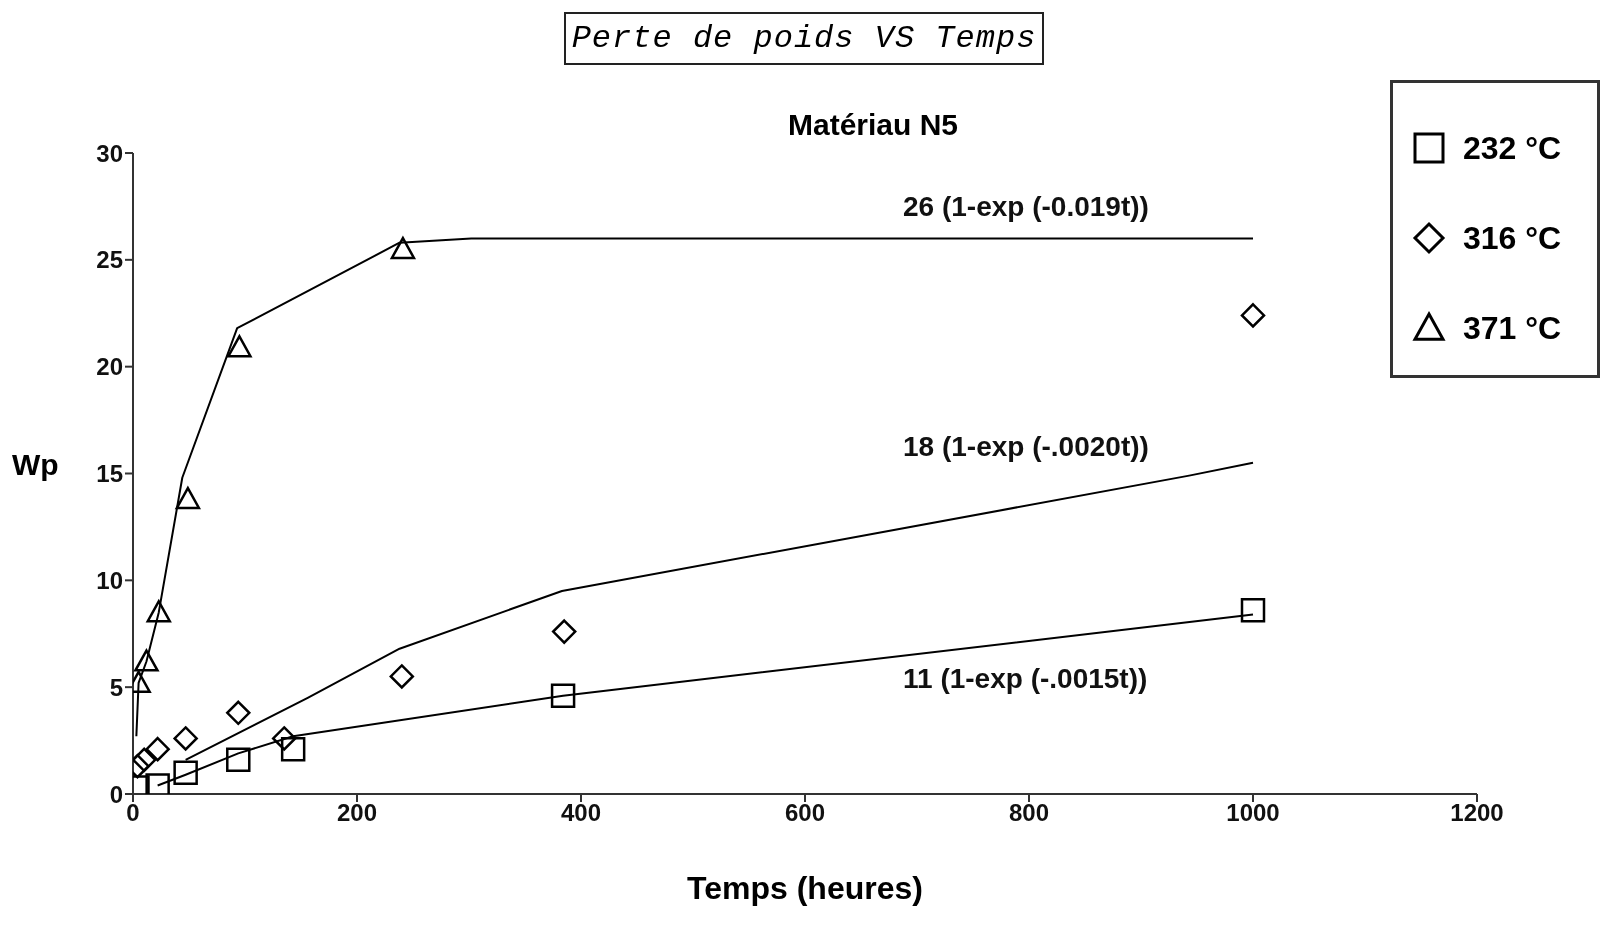 This screenshot has width=1608, height=937. Describe the element at coordinates (109, 260) in the screenshot. I see `y-tick-label: 25` at that location.